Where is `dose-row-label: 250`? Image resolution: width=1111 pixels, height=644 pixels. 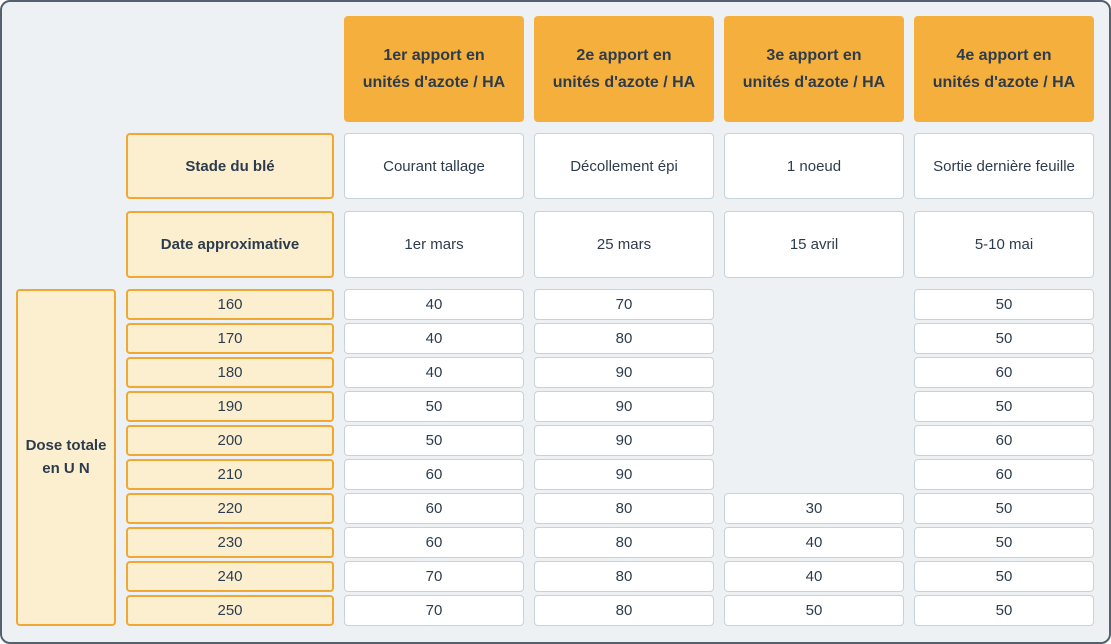 dose-row-label: 250 is located at coordinates (230, 610).